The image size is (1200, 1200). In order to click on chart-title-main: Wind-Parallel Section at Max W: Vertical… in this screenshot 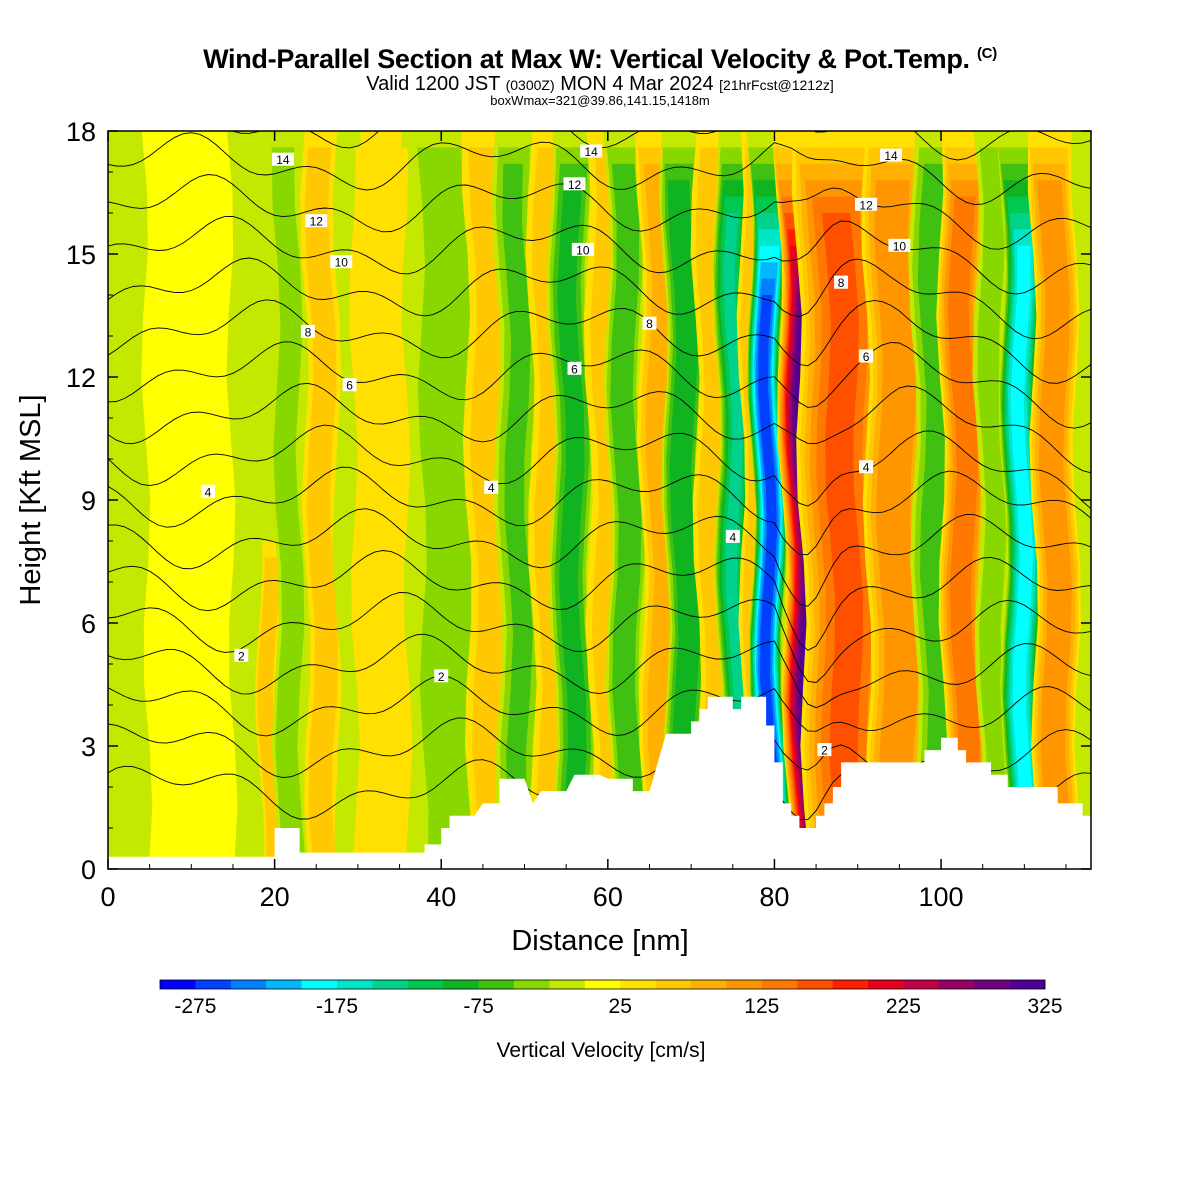, I will do `click(586, 59)`.